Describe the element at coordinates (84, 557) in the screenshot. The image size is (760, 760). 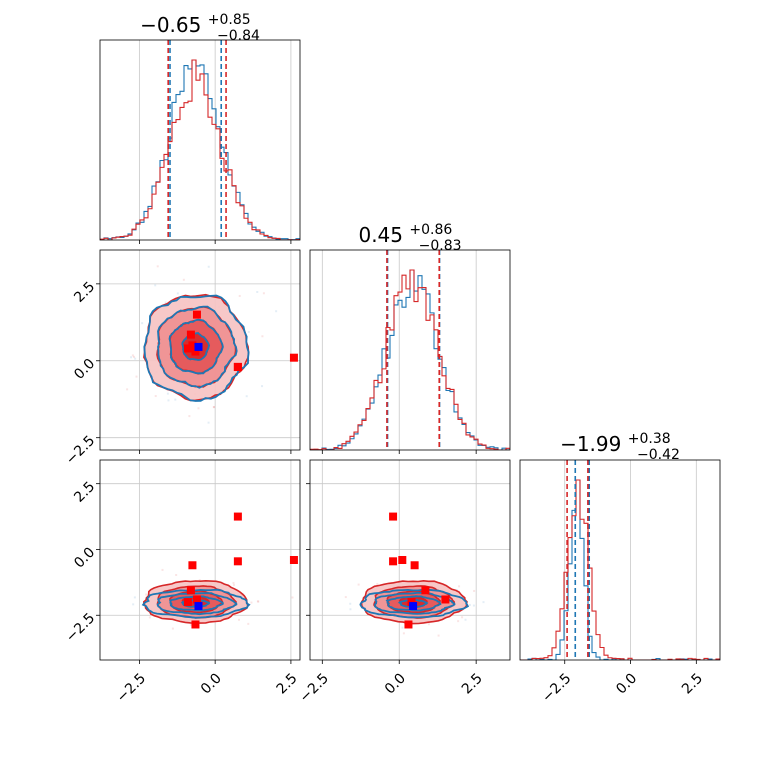
I see `ytick-label-2-1: 0.0` at that location.